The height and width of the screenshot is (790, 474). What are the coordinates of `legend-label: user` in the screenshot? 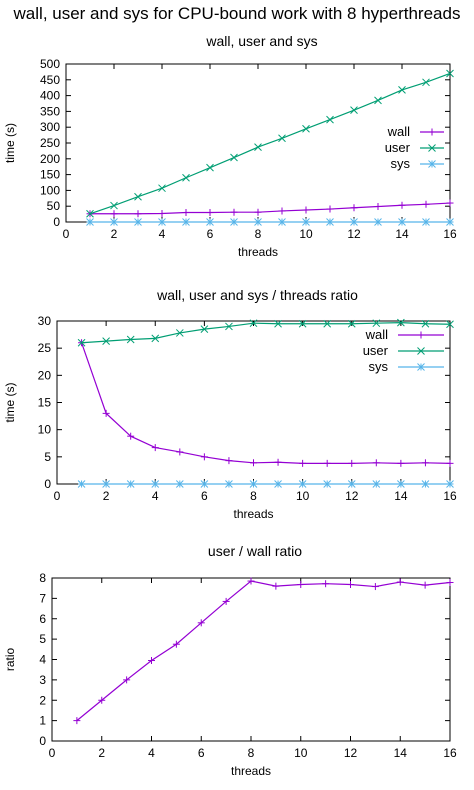 It's located at (398, 147).